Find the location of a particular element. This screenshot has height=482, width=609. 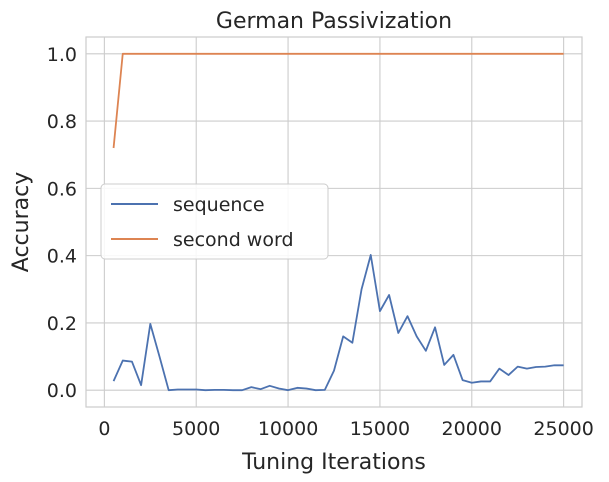

x-tick-label: 5000 is located at coordinates (196, 429).